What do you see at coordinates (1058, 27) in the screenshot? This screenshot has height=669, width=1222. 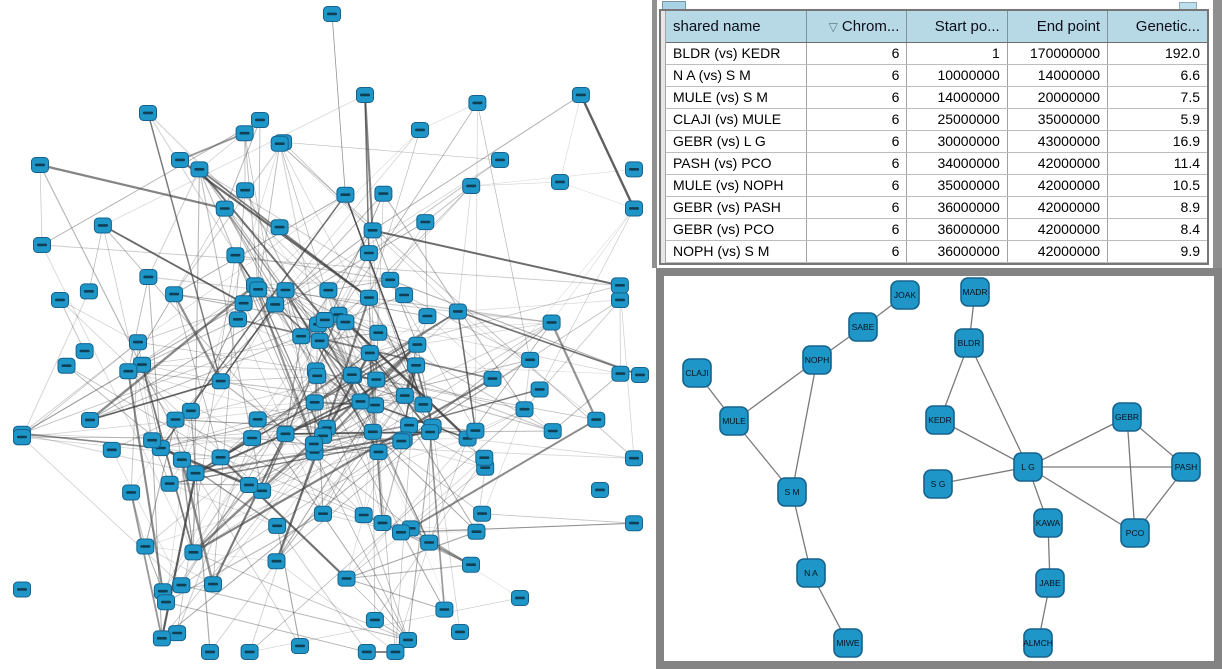 I see `column-header-end-point: End point` at bounding box center [1058, 27].